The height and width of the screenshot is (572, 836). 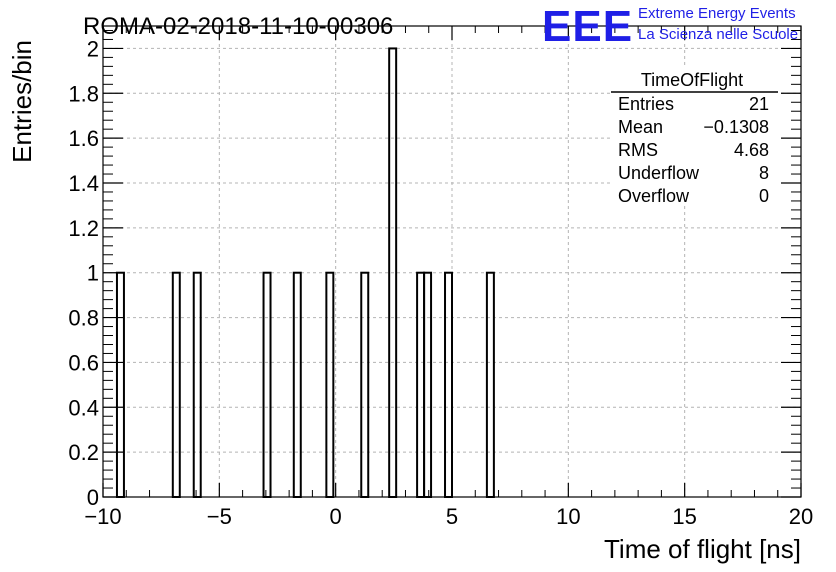 I want to click on x-axis-label: Time of flight [ns], so click(x=702, y=549).